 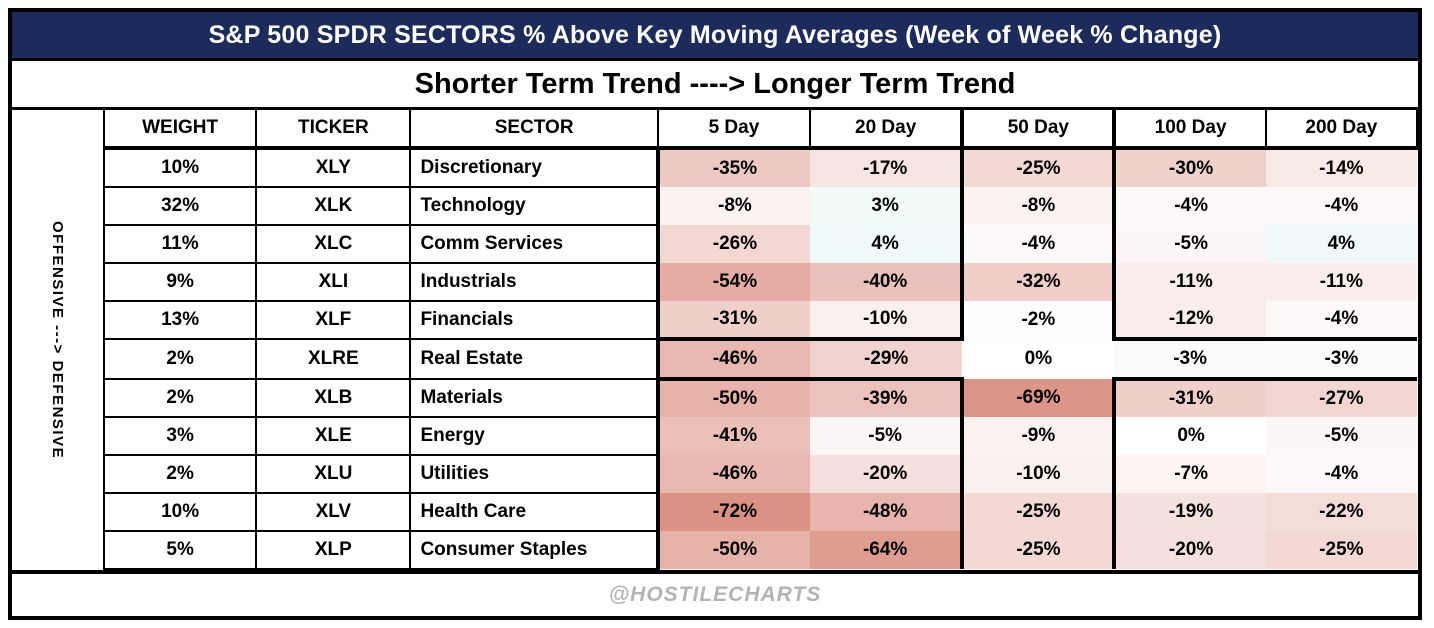 I want to click on ticker-cell: XLV, so click(x=333, y=512).